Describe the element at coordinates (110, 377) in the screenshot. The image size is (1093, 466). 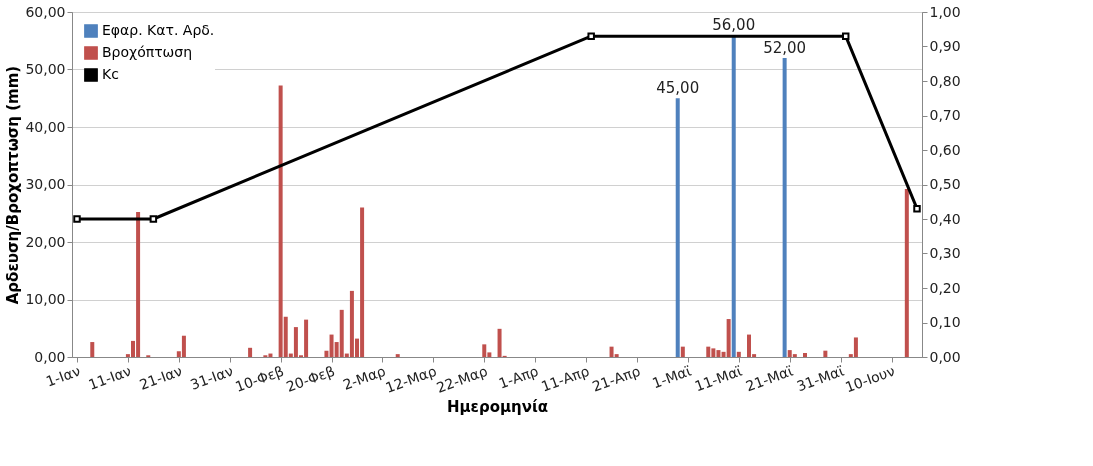
I see `x-tick-label: 11-Ιαν` at that location.